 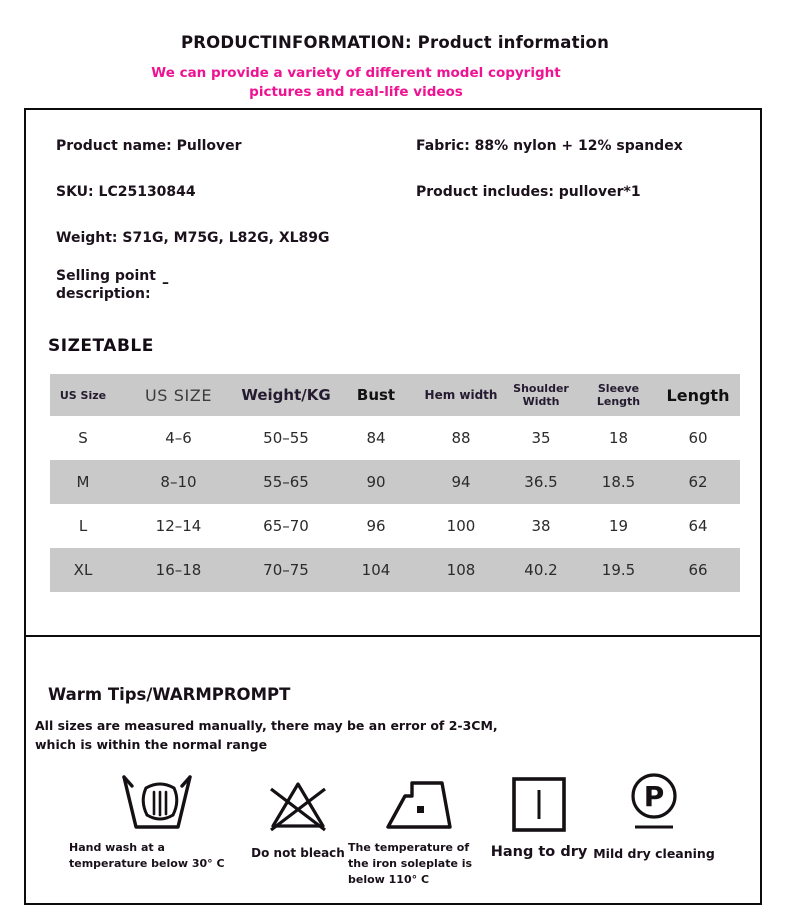 What do you see at coordinates (461, 526) in the screenshot?
I see `cell: 100` at bounding box center [461, 526].